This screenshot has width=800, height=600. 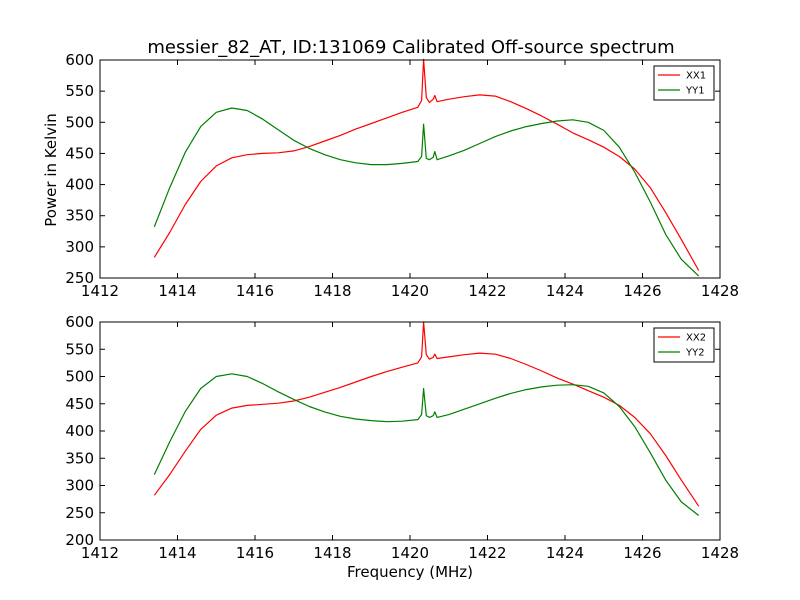 I want to click on x-axis-label: Frequency (MHz), so click(x=410, y=572).